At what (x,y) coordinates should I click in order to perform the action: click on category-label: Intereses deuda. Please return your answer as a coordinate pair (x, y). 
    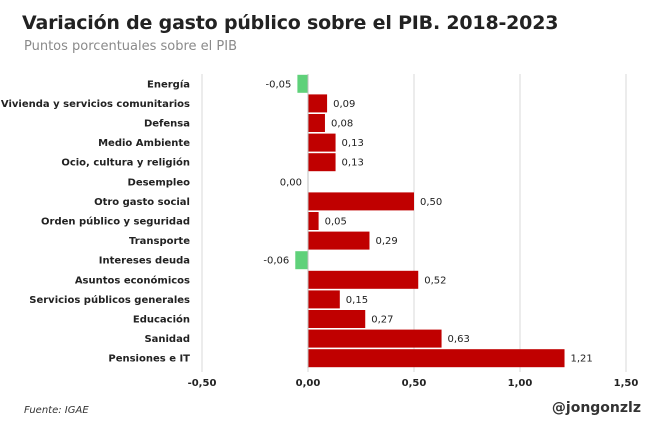
    Looking at the image, I should click on (144, 261).